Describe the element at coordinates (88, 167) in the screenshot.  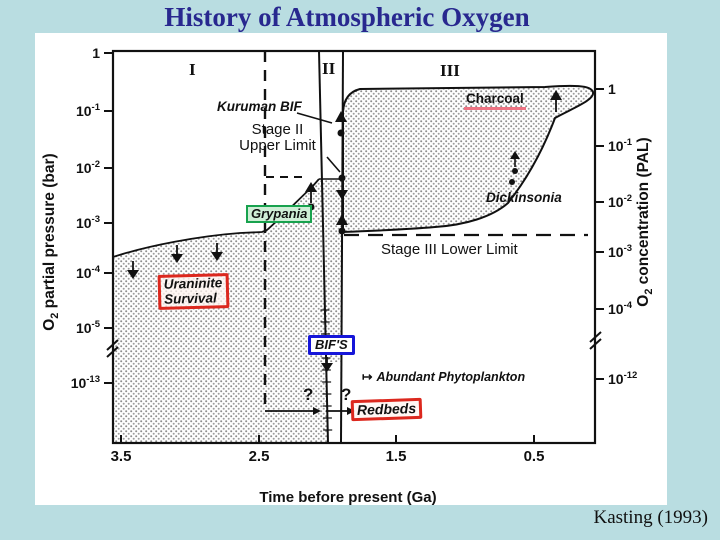
I see `left-tick-label-10-2: 10⁻²` at that location.